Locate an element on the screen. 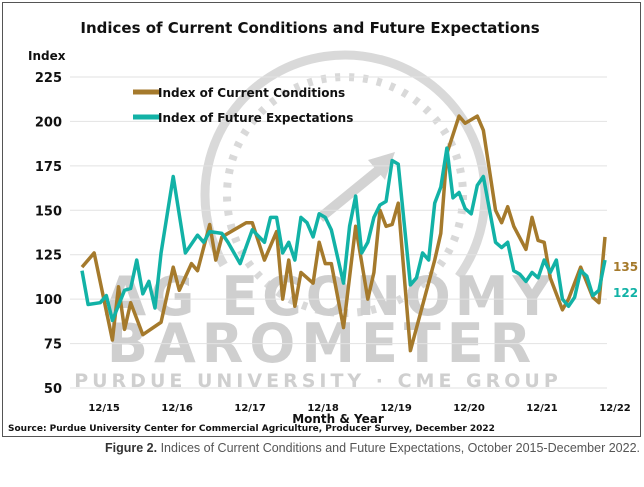 The width and height of the screenshot is (644, 487). x-axis-label: Month & Year is located at coordinates (338, 419).